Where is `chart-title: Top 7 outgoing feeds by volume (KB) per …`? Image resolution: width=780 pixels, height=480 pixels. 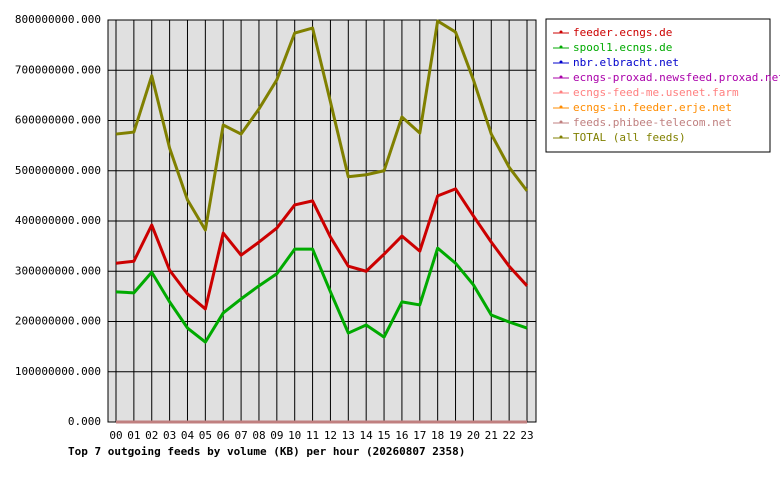 chart-title: Top 7 outgoing feeds by volume (KB) per … is located at coordinates (266, 451).